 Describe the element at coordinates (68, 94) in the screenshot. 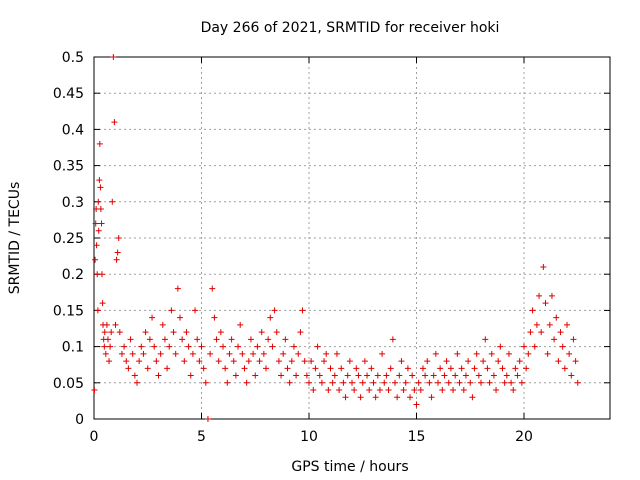

I see `y-tick-label: 0.45` at that location.